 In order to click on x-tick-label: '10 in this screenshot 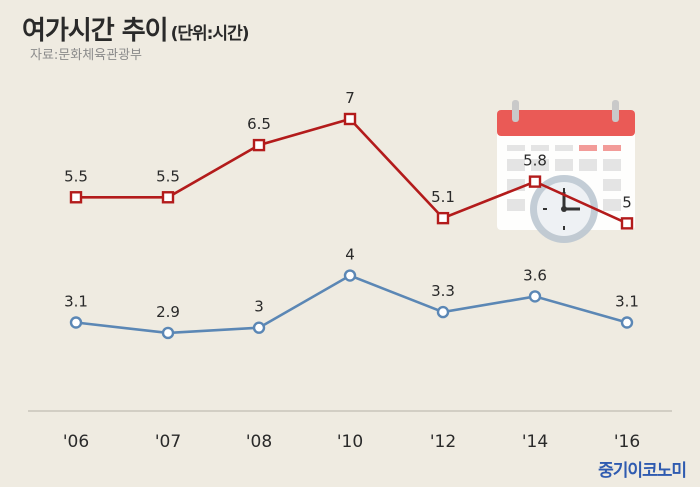, I will do `click(350, 442)`.